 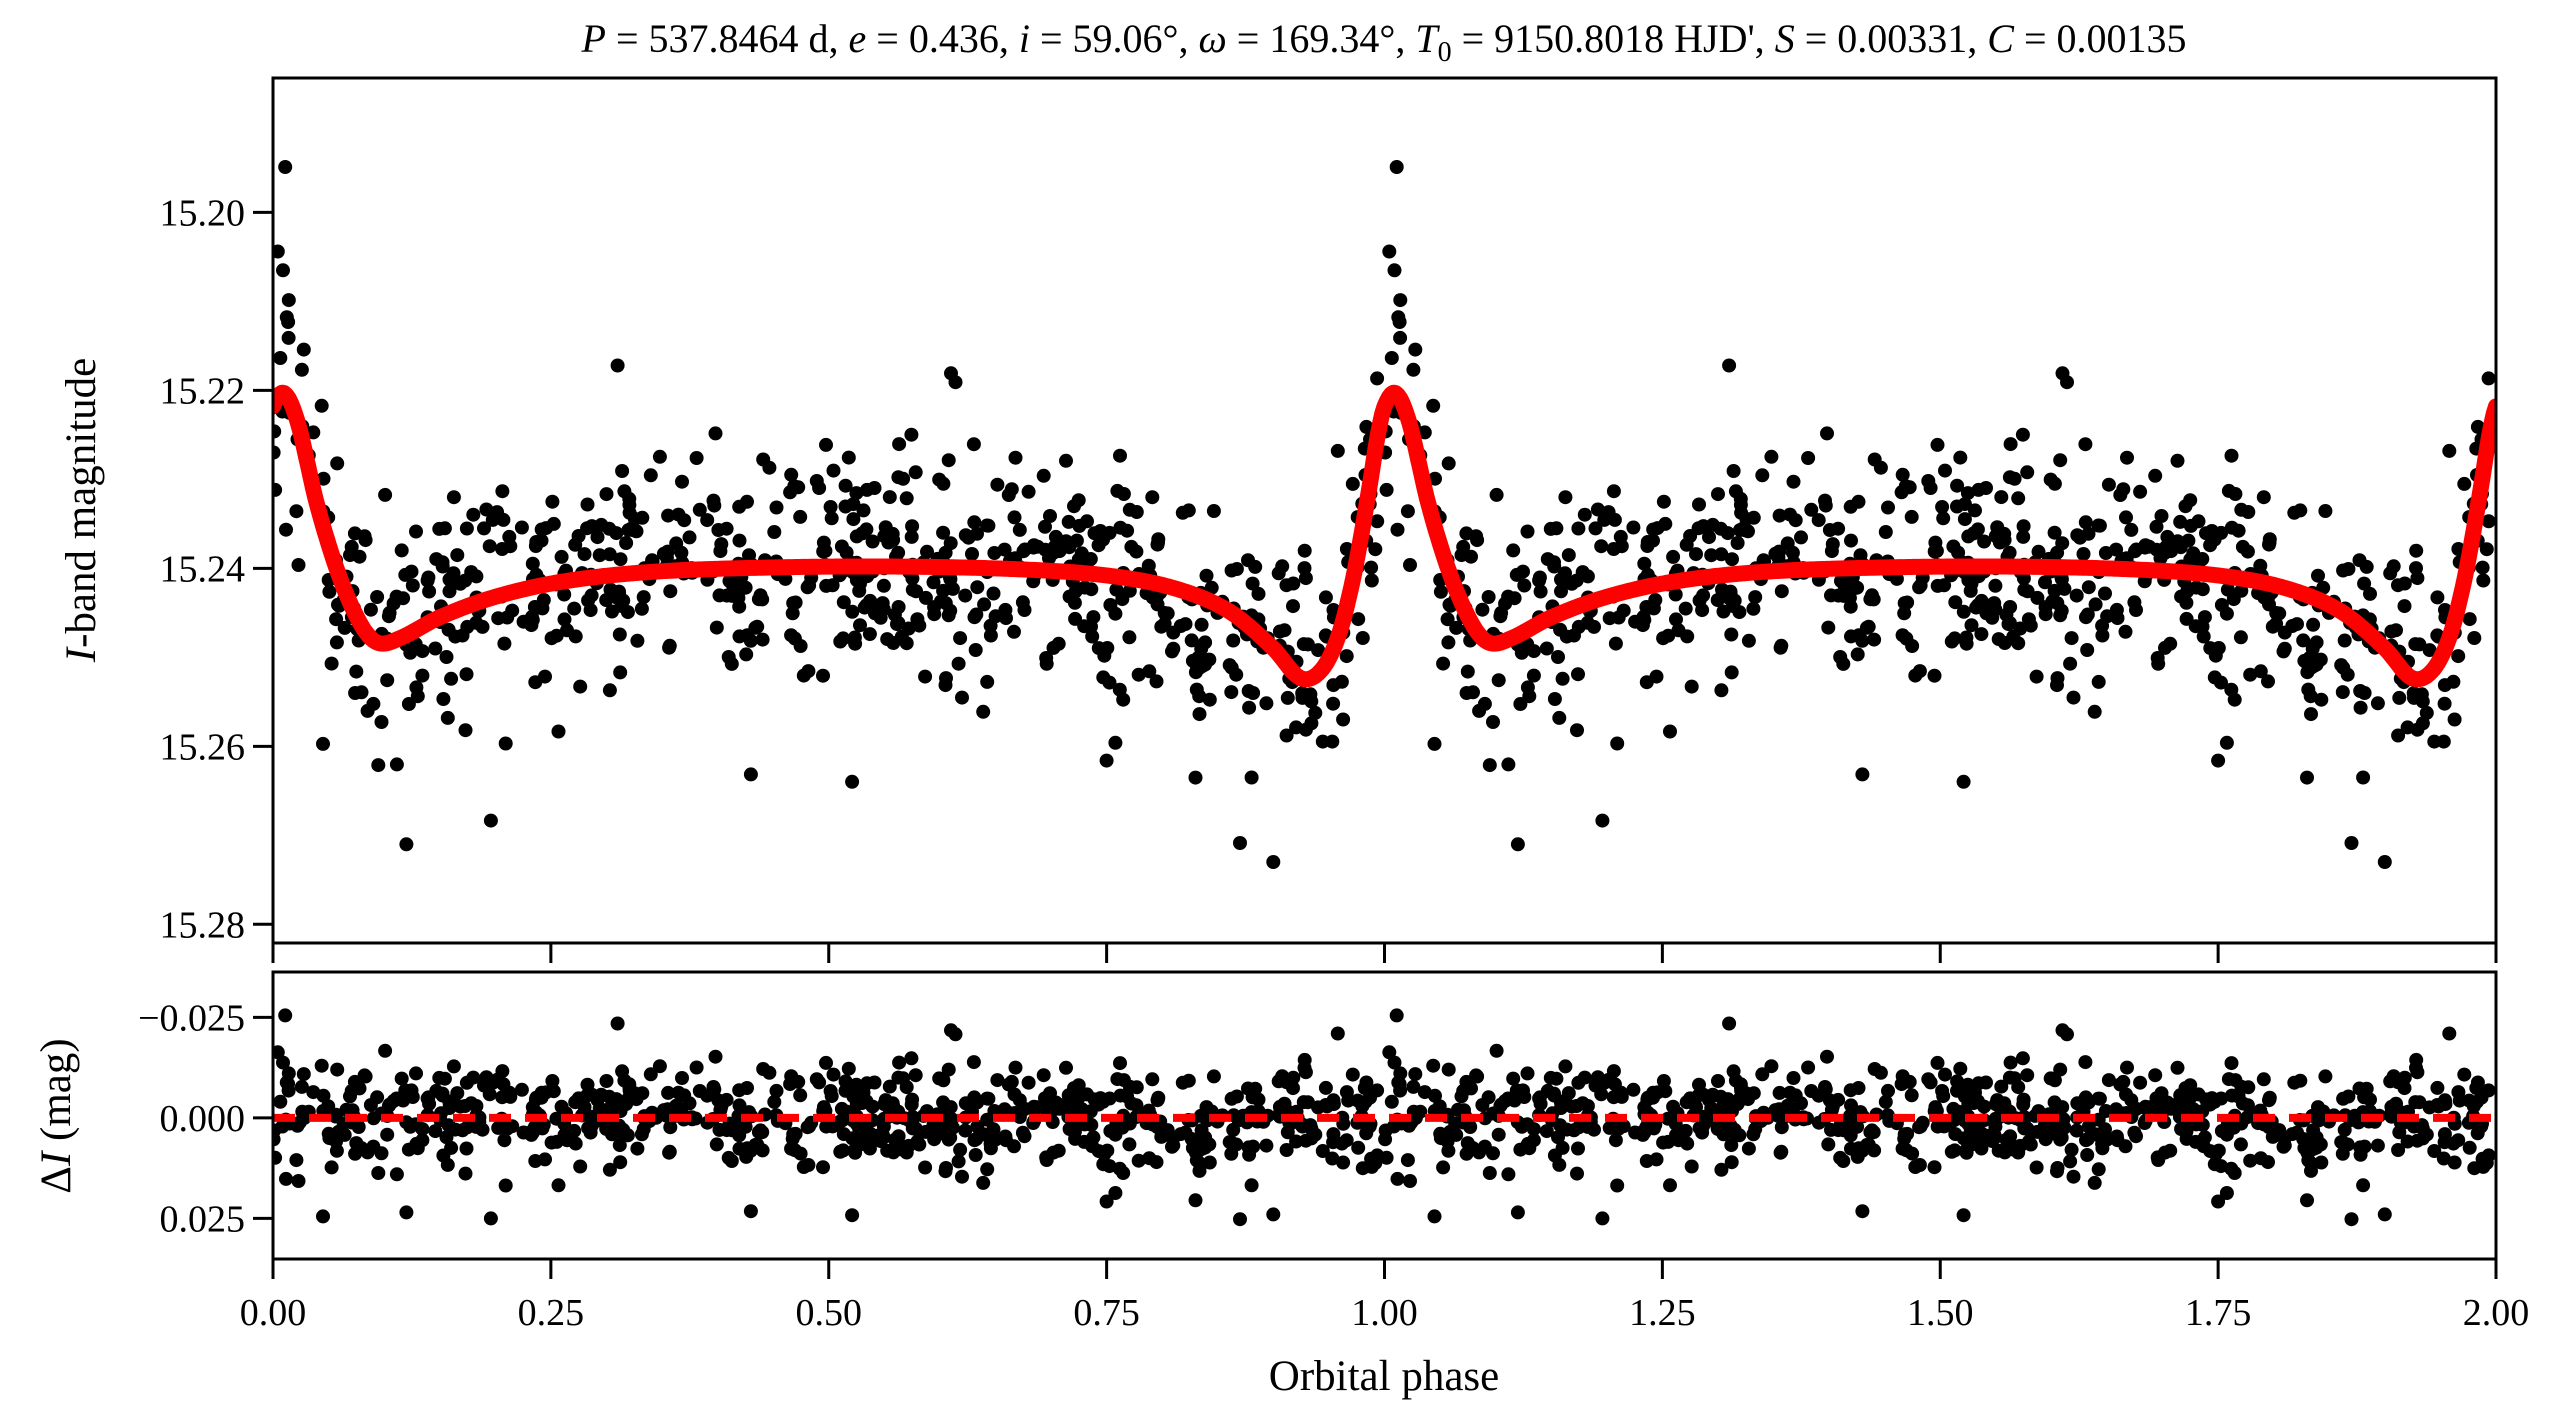 What do you see at coordinates (1384, 1376) in the screenshot?
I see `x-axis-label: Orbital phase` at bounding box center [1384, 1376].